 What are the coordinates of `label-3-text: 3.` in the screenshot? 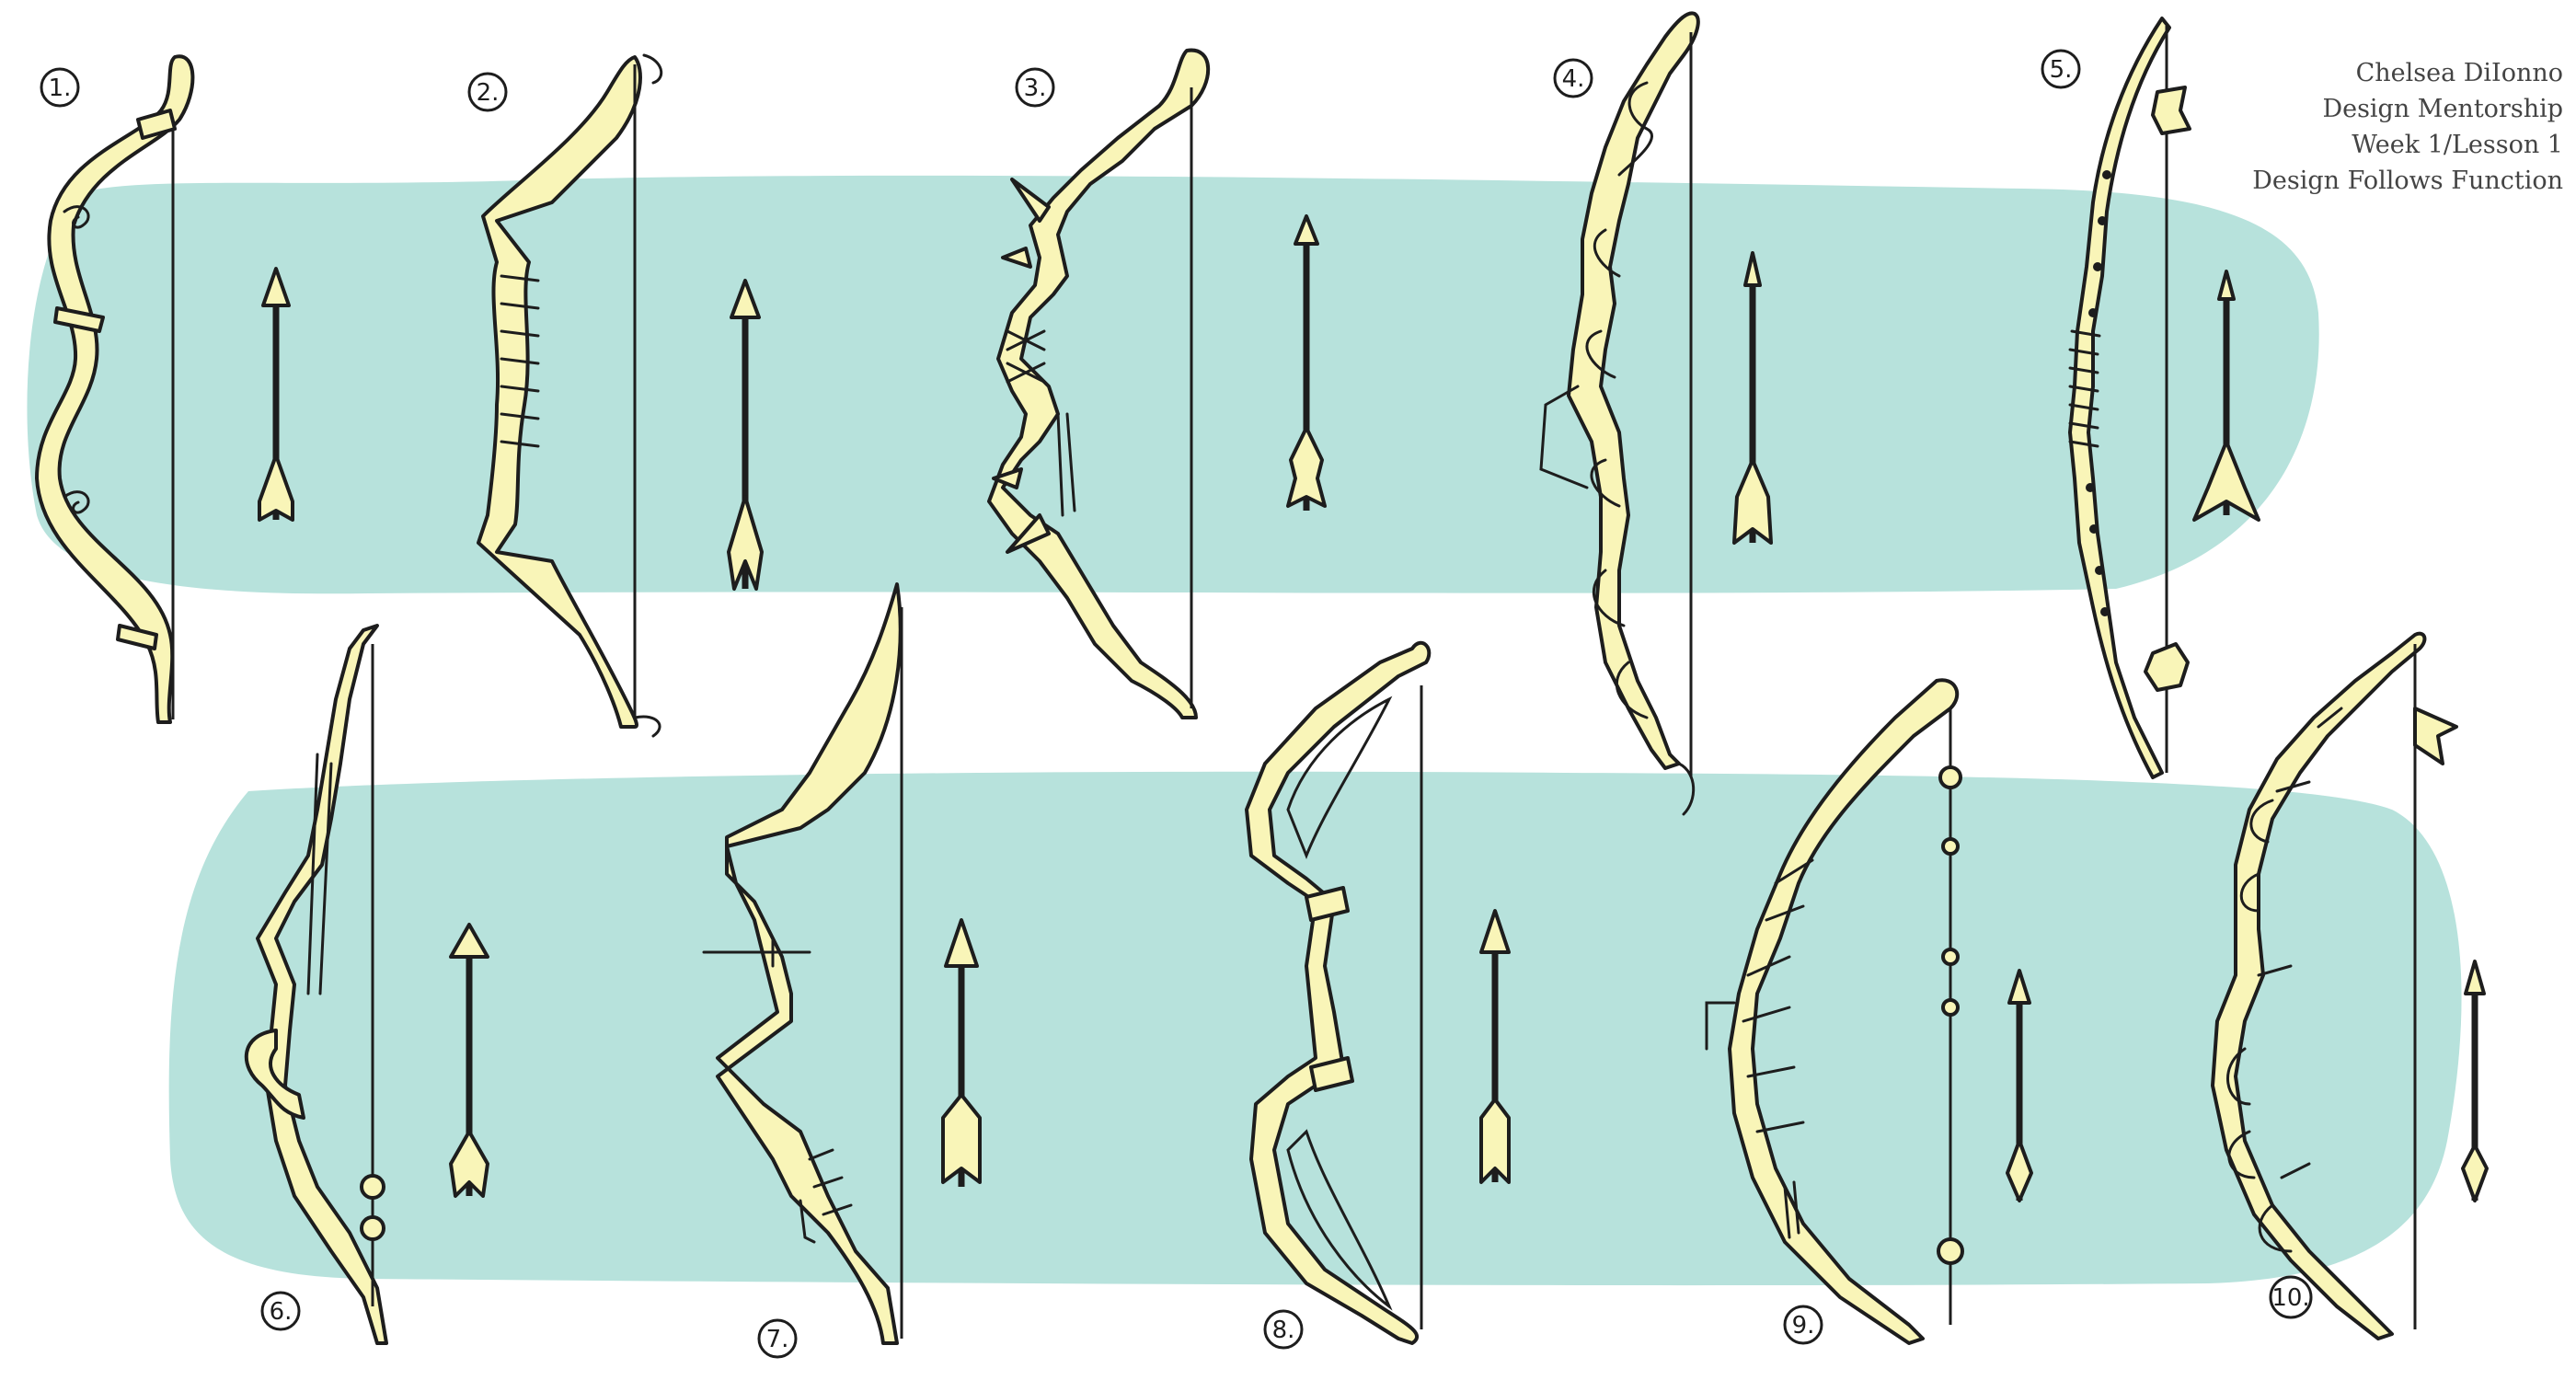 It's located at (1035, 88).